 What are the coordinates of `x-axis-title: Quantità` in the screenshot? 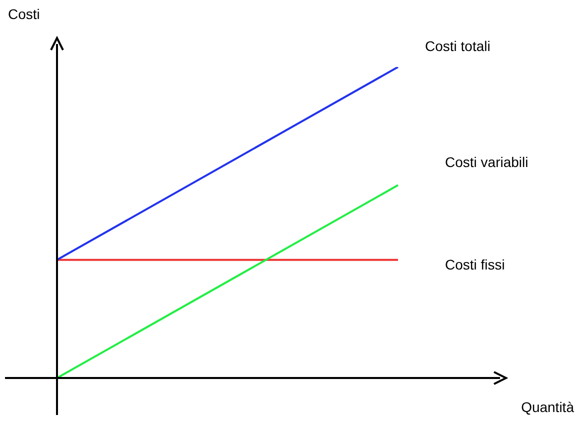 It's located at (547, 406).